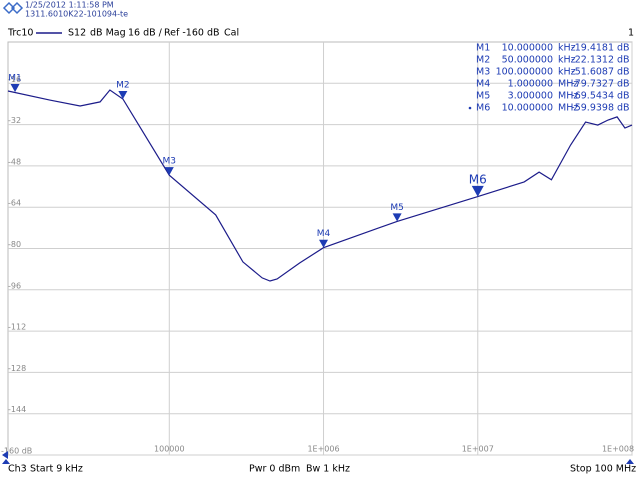 This screenshot has width=640, height=480. What do you see at coordinates (478, 449) in the screenshot?
I see `x-tick-label: 1E+007` at bounding box center [478, 449].